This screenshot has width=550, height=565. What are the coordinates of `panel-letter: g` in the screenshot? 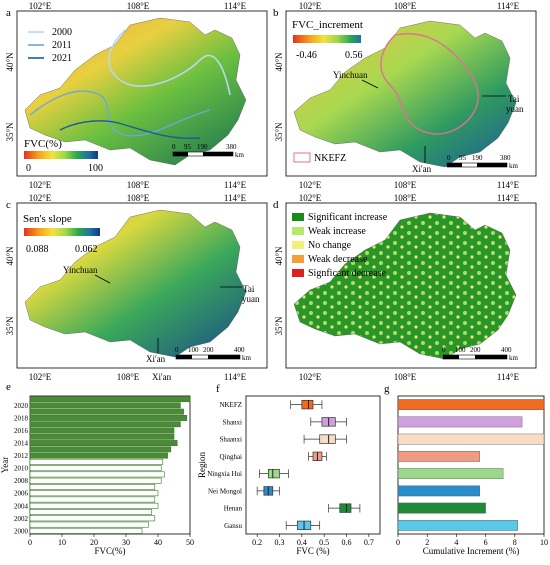 It's located at (387, 389).